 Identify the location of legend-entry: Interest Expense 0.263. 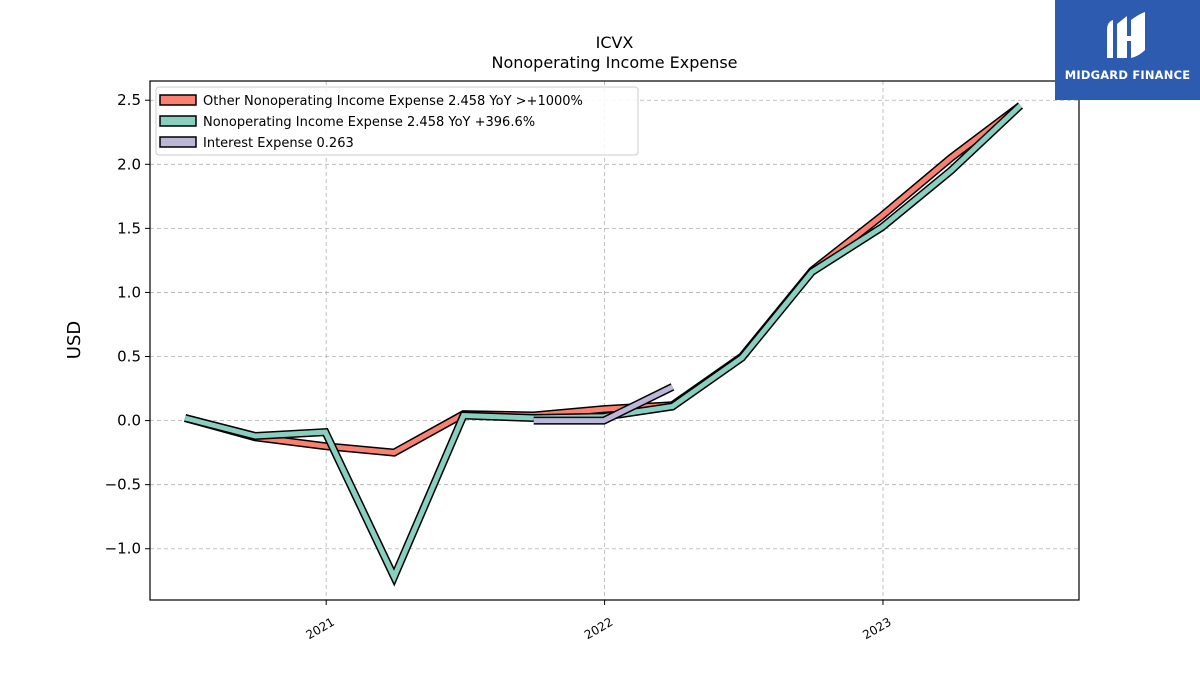
(278, 143).